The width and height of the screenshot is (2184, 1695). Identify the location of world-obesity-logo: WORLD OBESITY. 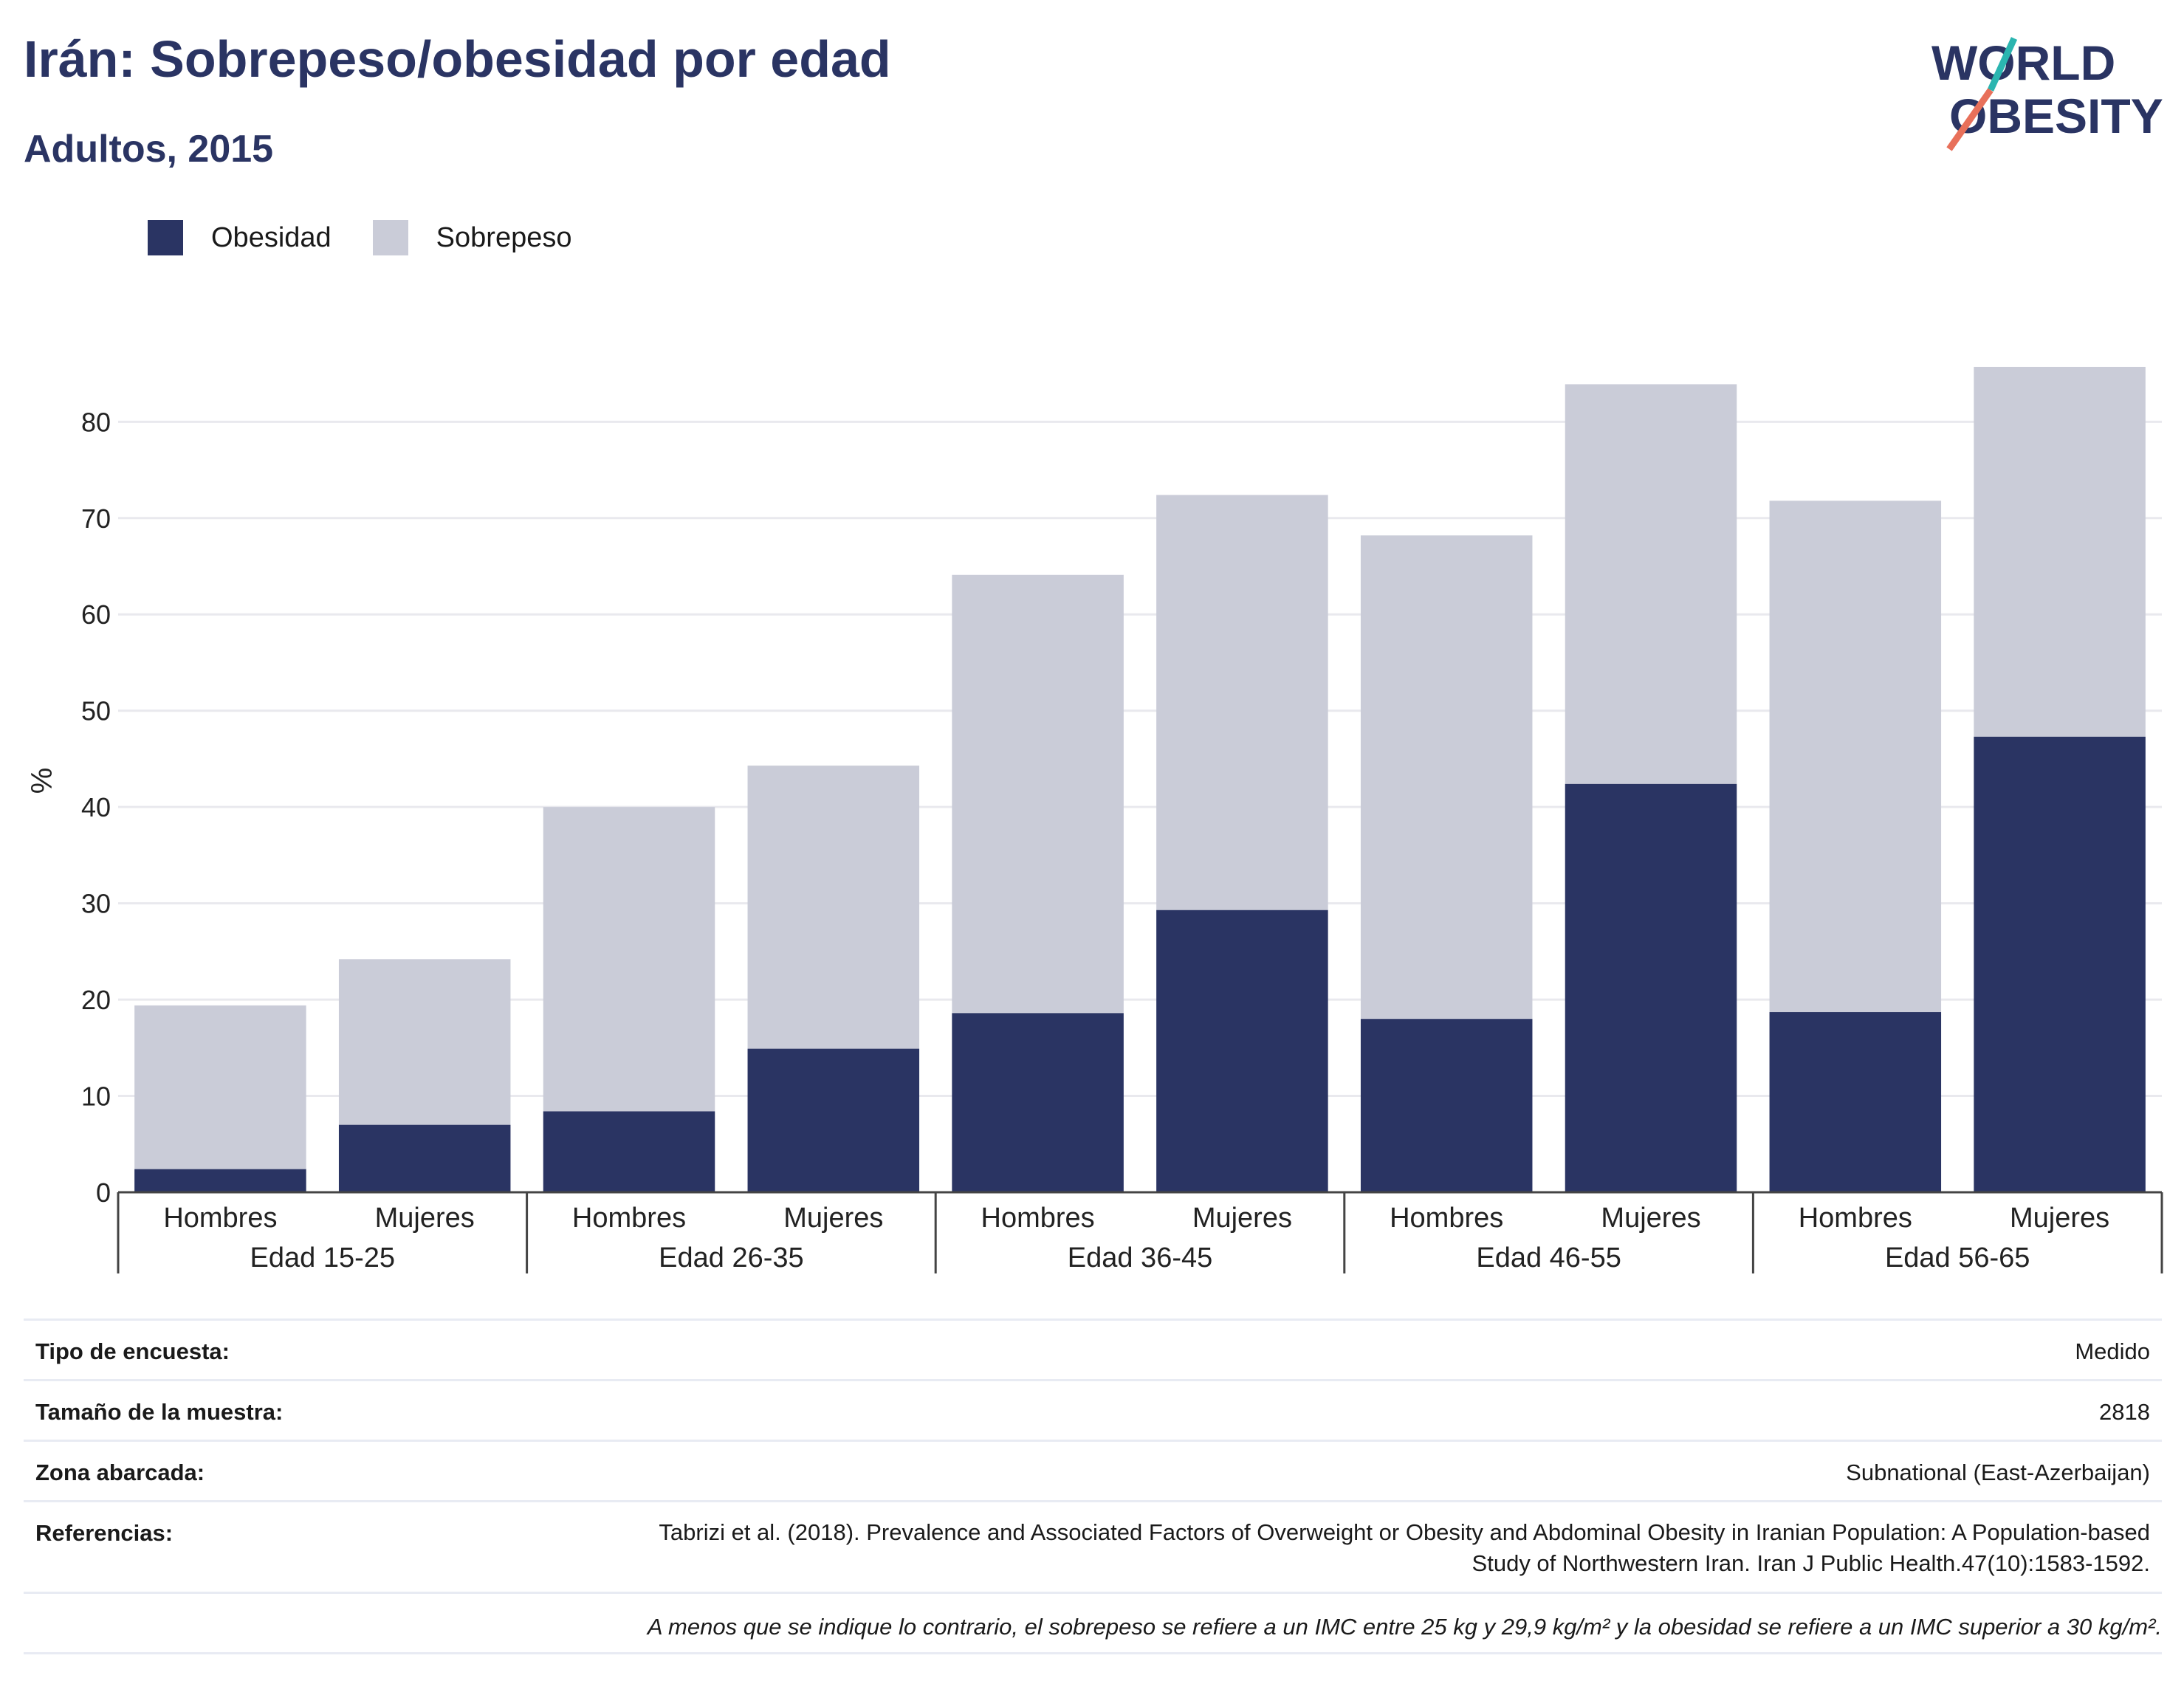
(2047, 93).